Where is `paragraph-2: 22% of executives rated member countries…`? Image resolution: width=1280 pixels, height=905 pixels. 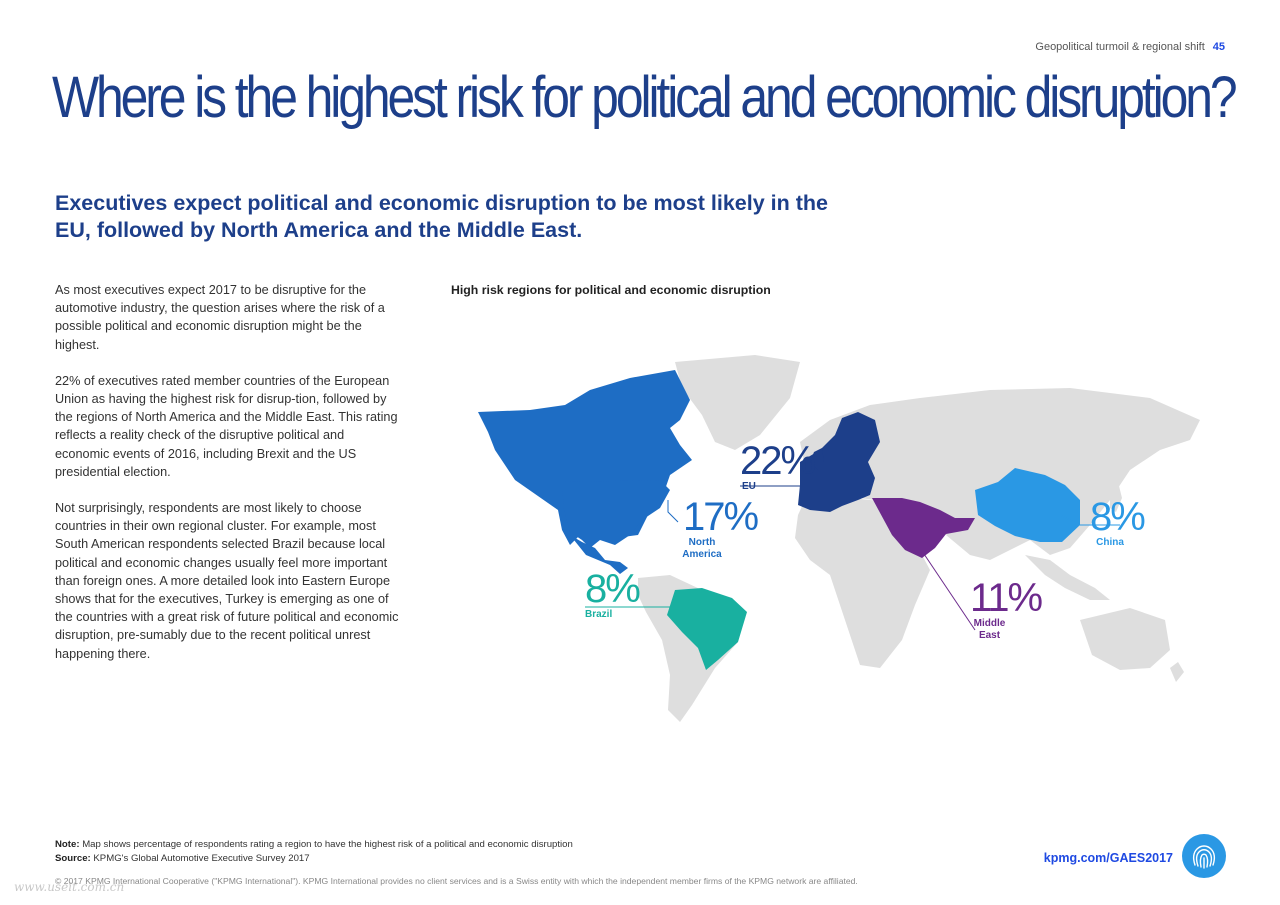 paragraph-2: 22% of executives rated member countries… is located at coordinates (226, 426).